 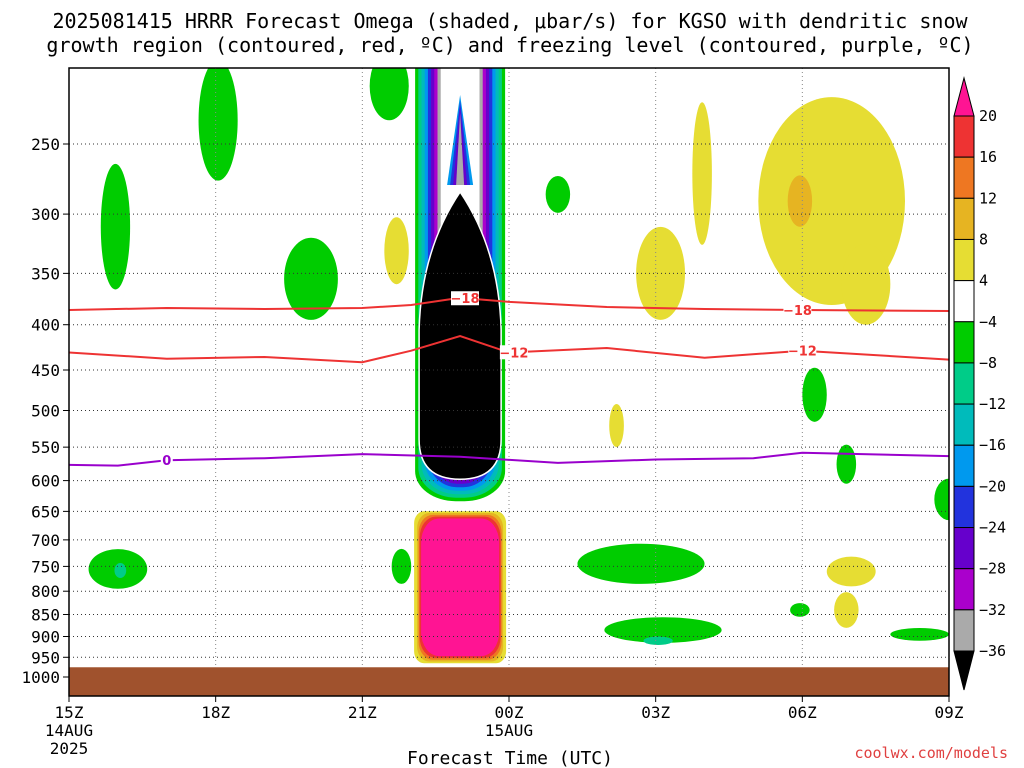 What do you see at coordinates (460, 149) in the screenshot?
I see `updraft-core-spike` at bounding box center [460, 149].